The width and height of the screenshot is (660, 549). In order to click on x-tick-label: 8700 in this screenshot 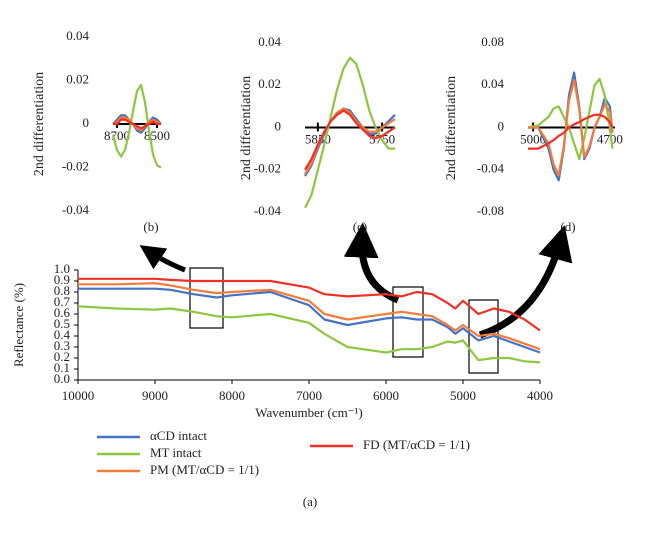, I will do `click(117, 135)`.